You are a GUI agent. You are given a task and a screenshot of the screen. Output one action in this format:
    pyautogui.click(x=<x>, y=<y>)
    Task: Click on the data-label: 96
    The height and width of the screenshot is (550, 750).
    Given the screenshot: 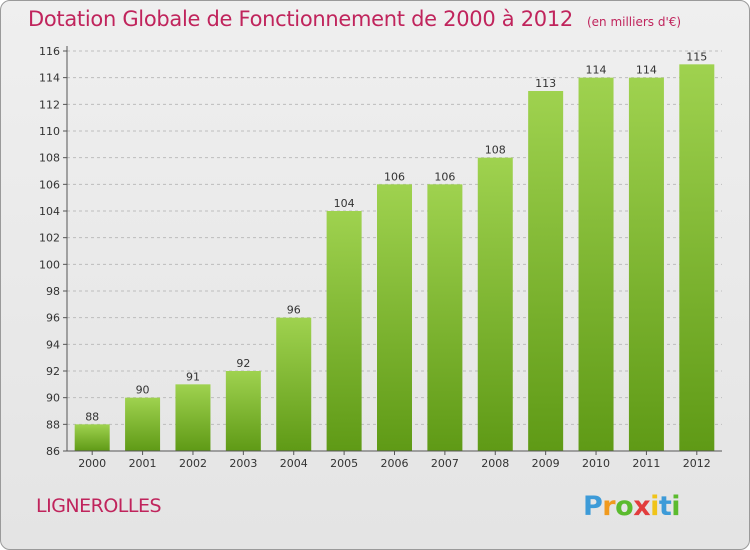 What is the action you would take?
    pyautogui.click(x=294, y=310)
    